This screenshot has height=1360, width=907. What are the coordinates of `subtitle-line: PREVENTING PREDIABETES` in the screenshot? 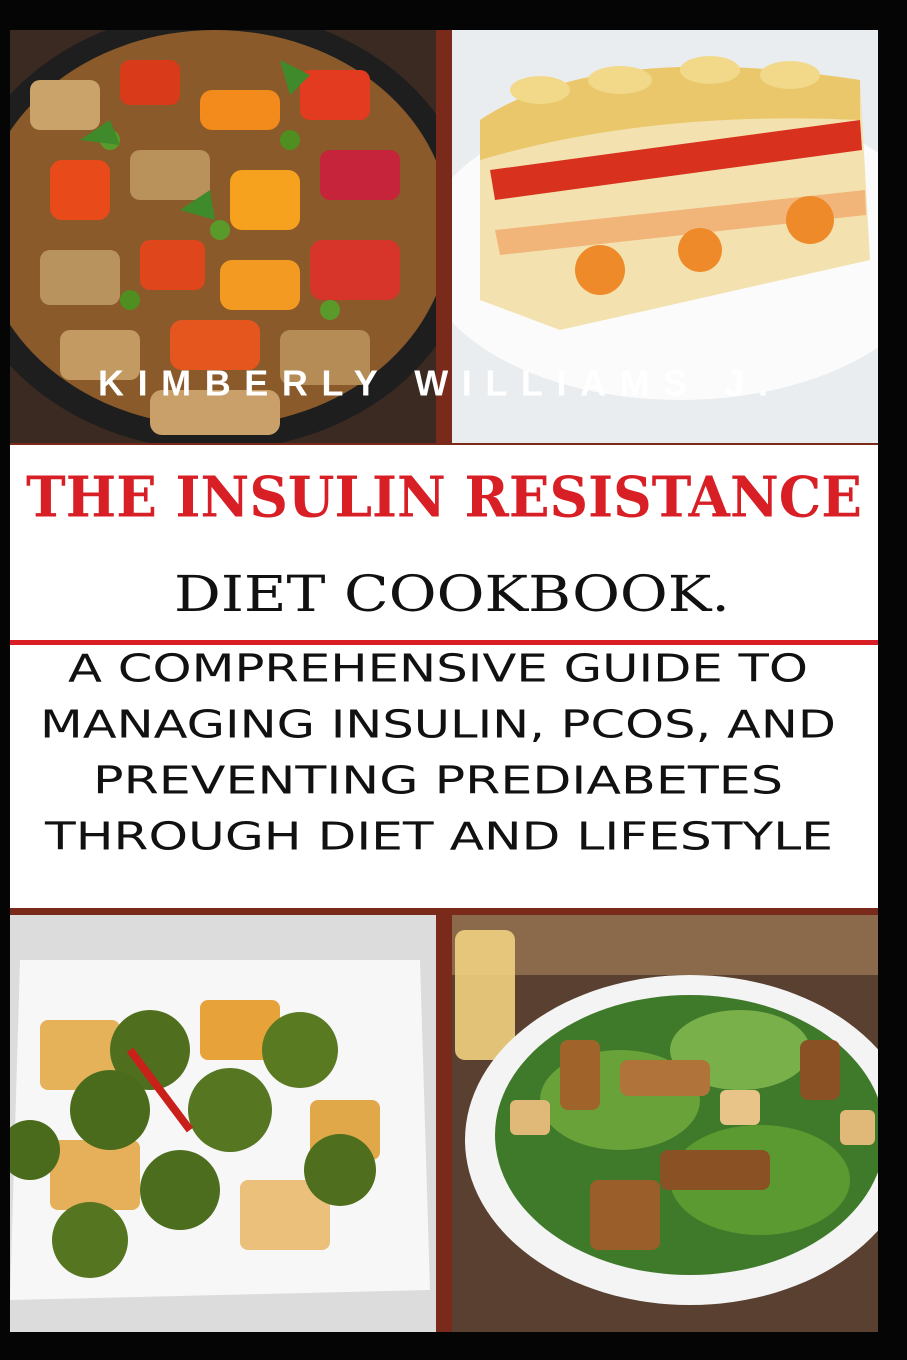 It's located at (438, 781).